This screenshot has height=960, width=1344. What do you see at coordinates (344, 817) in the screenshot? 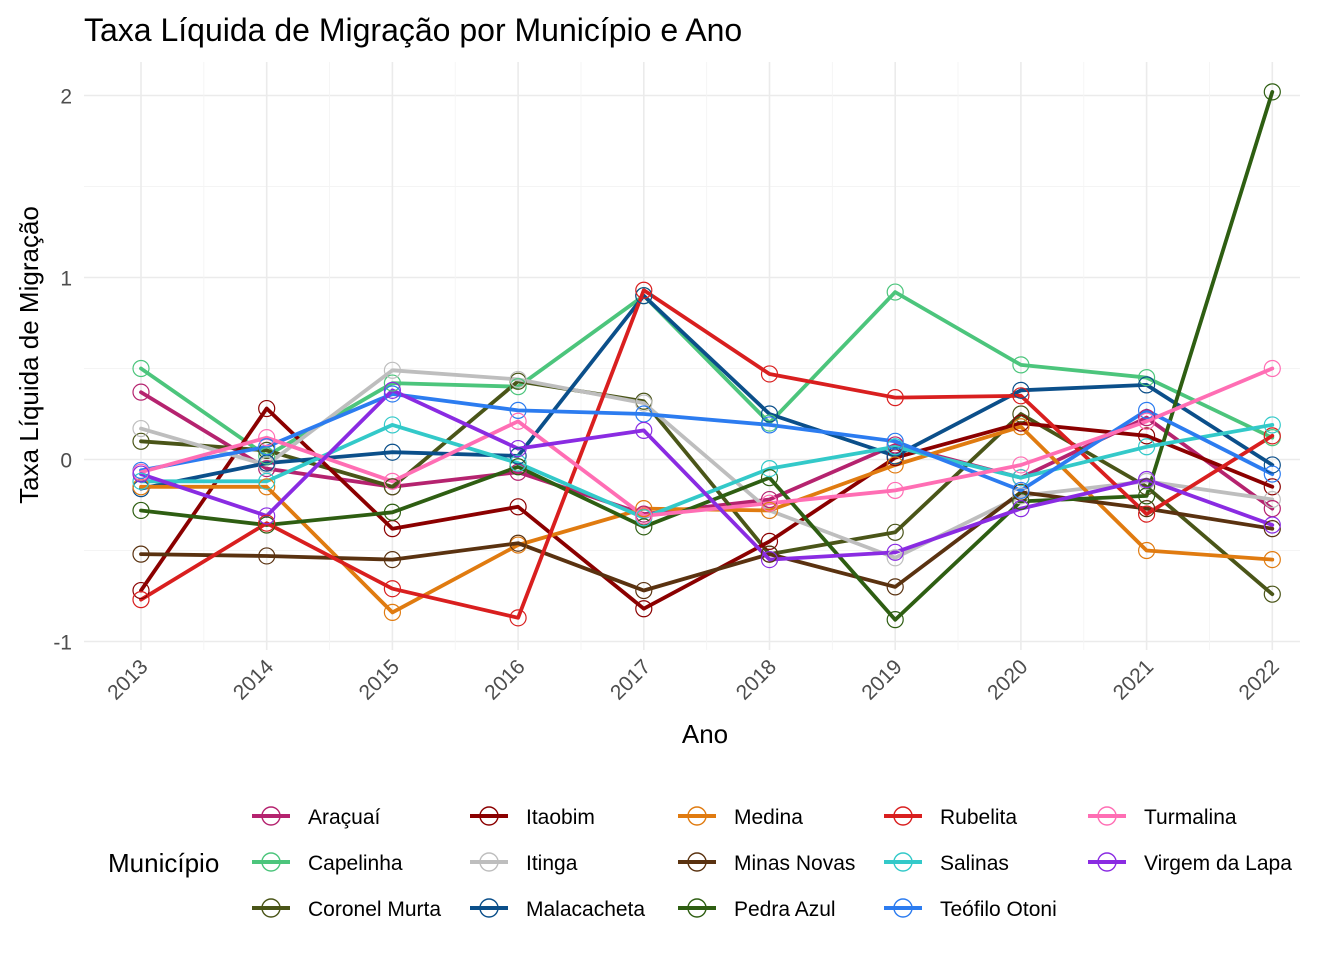
I see `legend-label: Araçuaí` at bounding box center [344, 817].